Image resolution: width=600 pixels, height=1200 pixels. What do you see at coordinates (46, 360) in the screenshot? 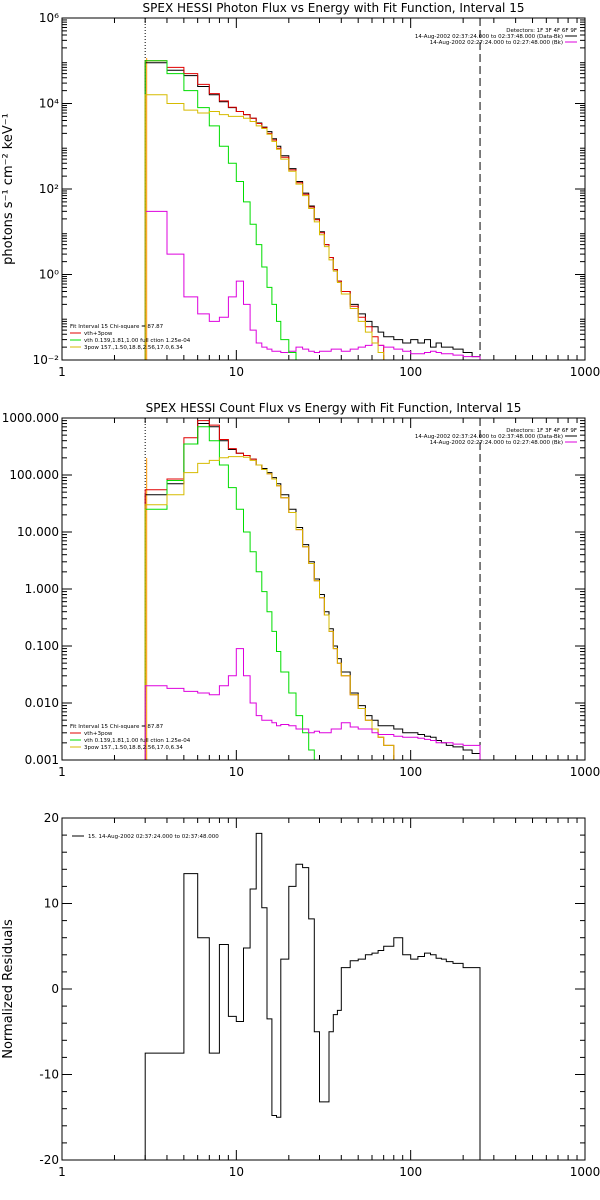
I see `y-tick-label: 10⁻²` at bounding box center [46, 360].